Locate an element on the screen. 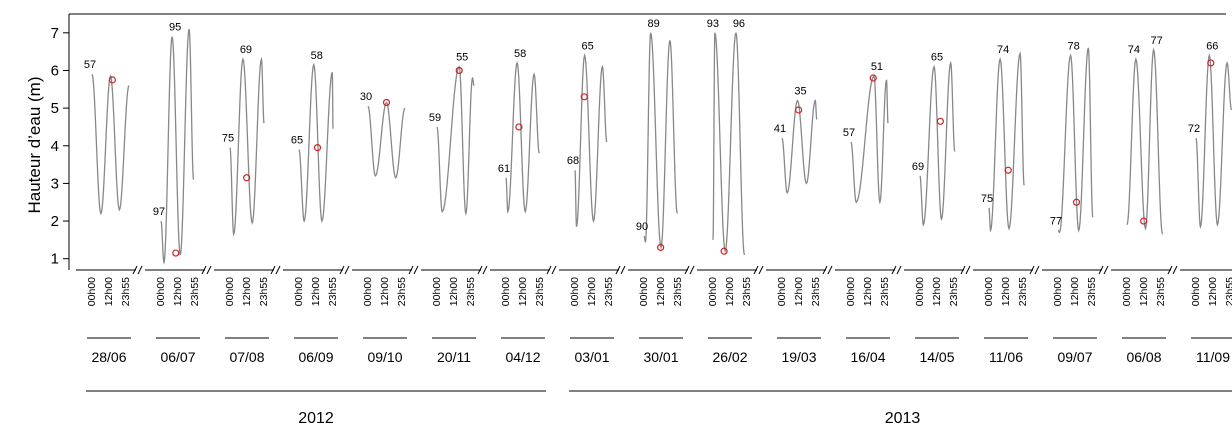  panel-20-11: 59 55 is located at coordinates (452, 134).